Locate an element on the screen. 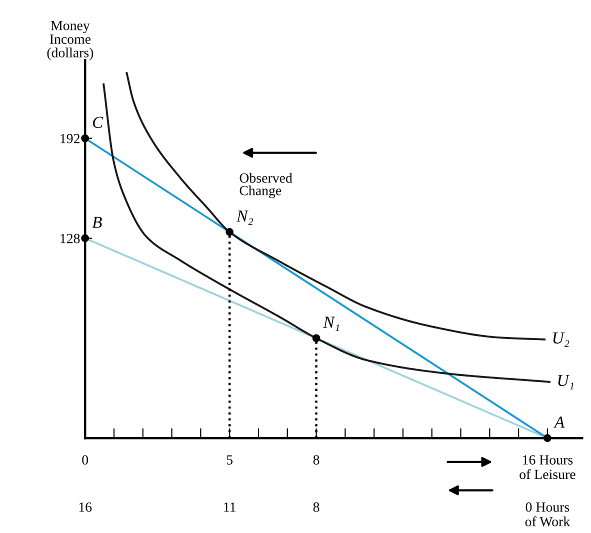  series-label: U₂ is located at coordinates (561, 339).